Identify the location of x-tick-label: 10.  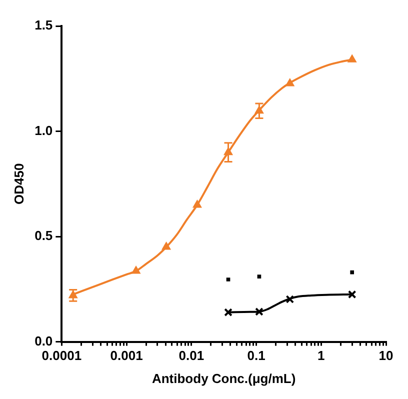
(386, 356).